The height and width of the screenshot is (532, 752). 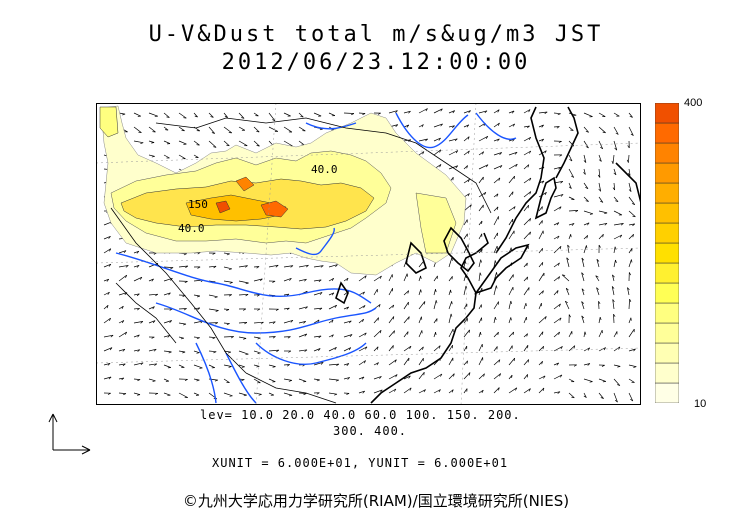 I want to click on contour-levels-line2: 300. 400., so click(x=370, y=431).